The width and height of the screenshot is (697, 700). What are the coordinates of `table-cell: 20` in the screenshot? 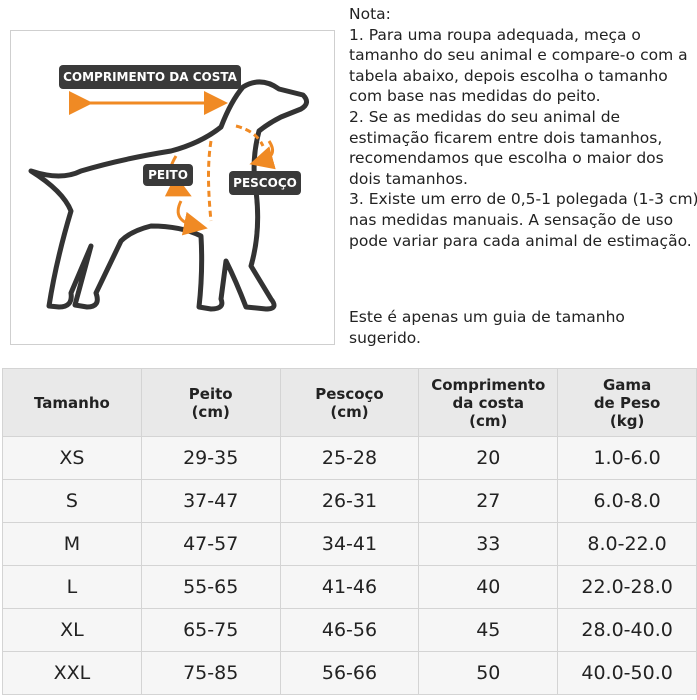 It's located at (488, 458).